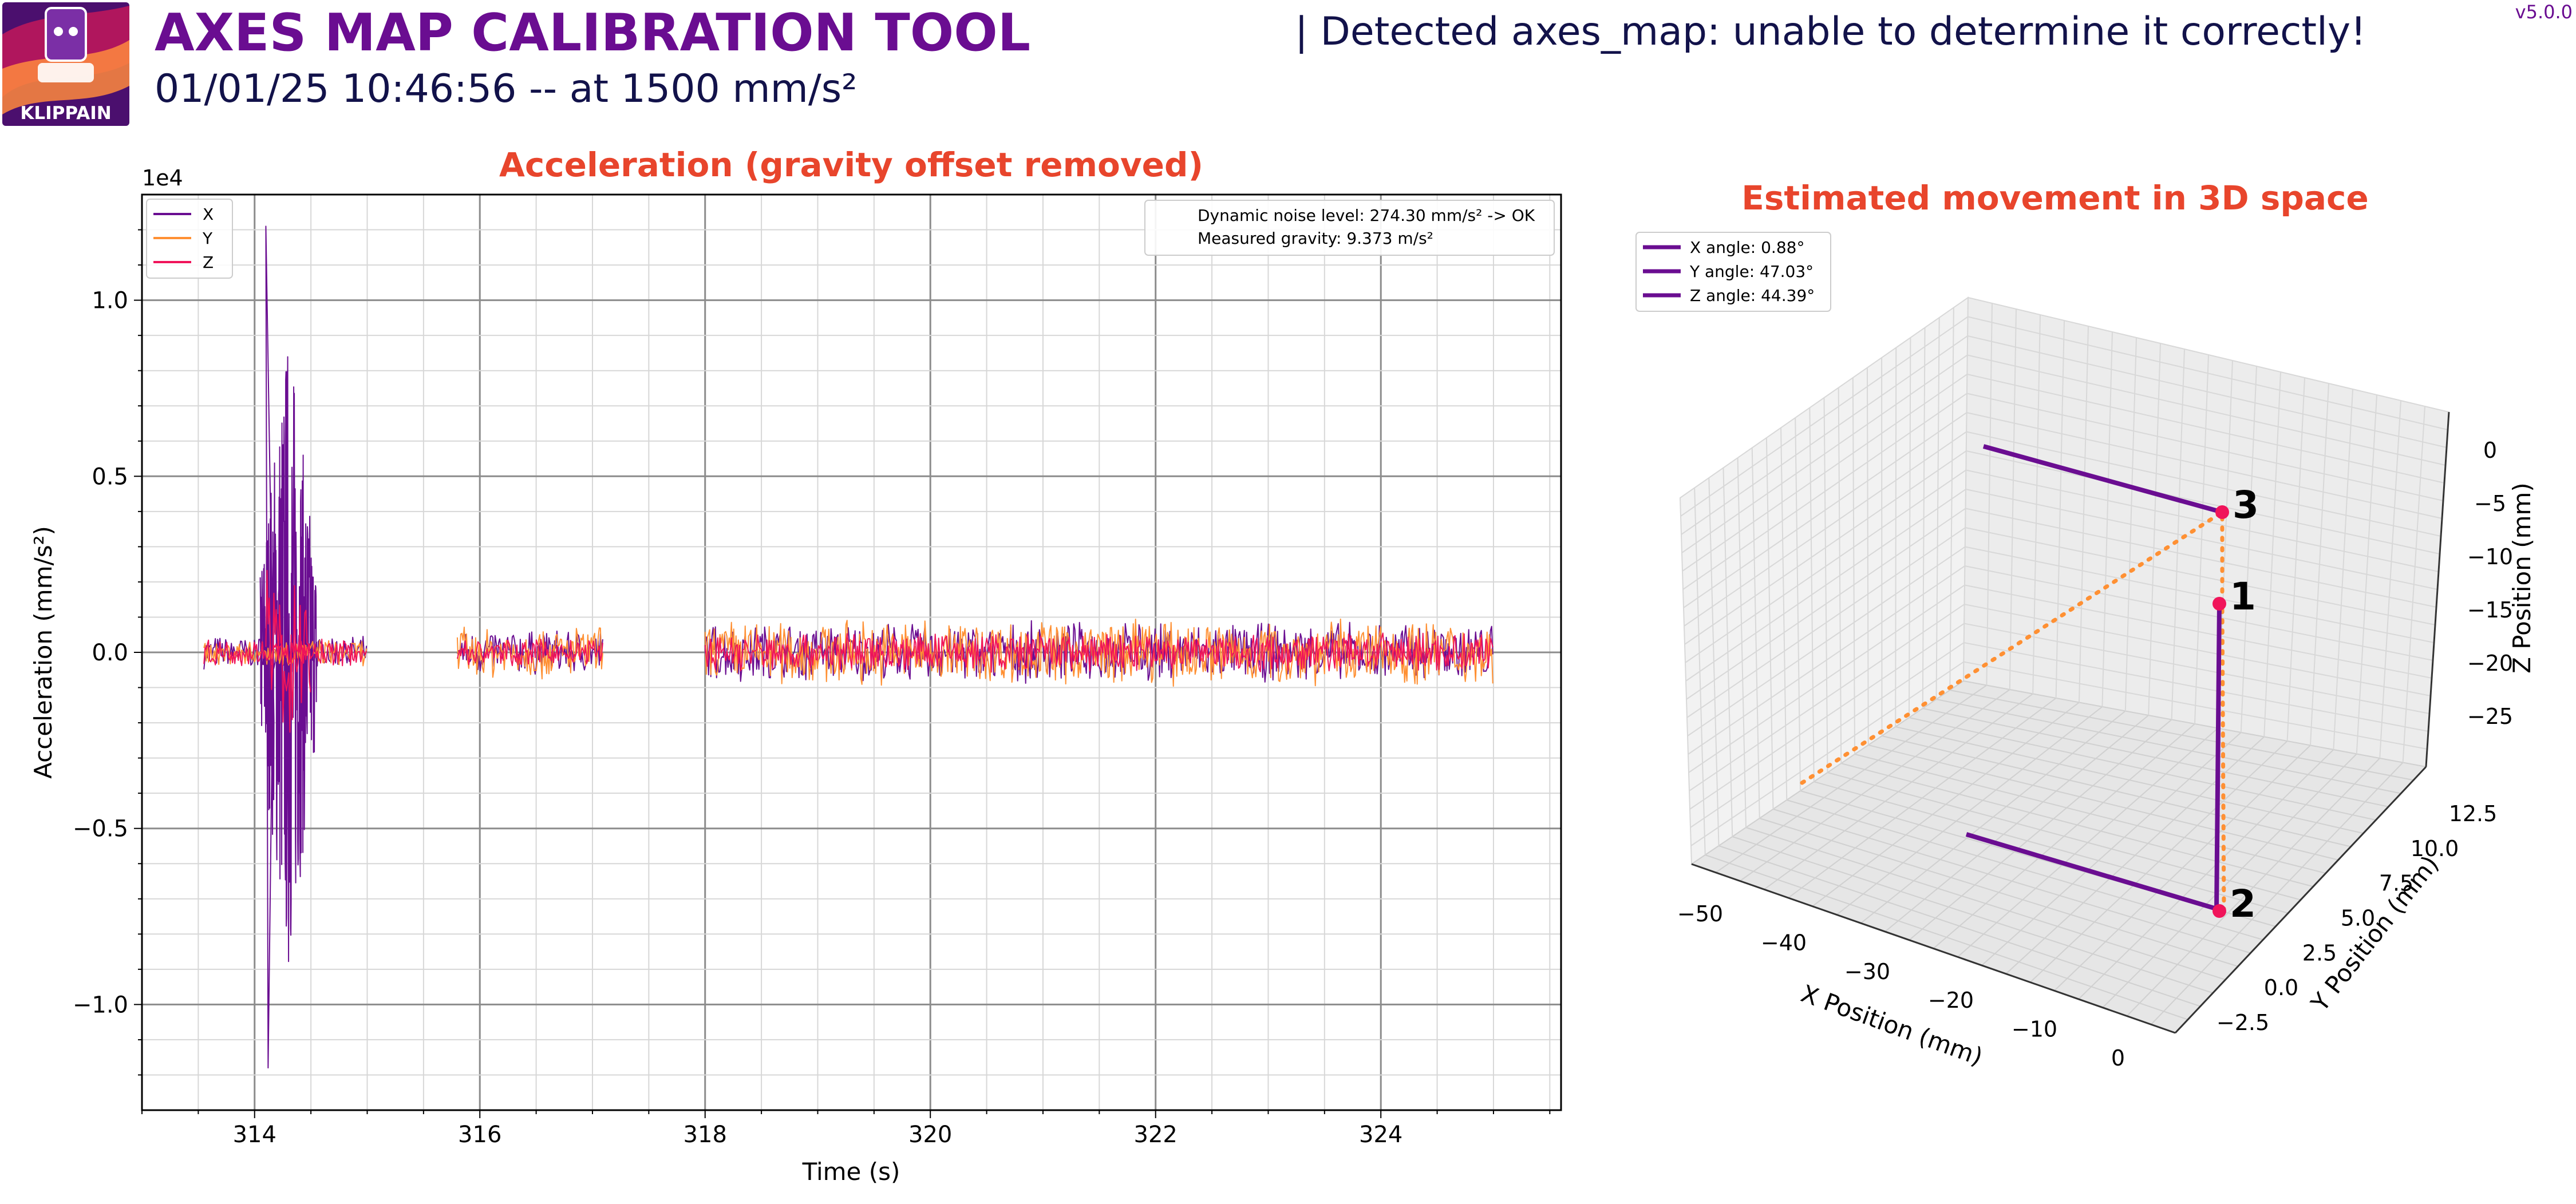 Image resolution: width=2576 pixels, height=1204 pixels. What do you see at coordinates (2490, 716) in the screenshot?
I see `chart2-z-tick-label: −25` at bounding box center [2490, 716].